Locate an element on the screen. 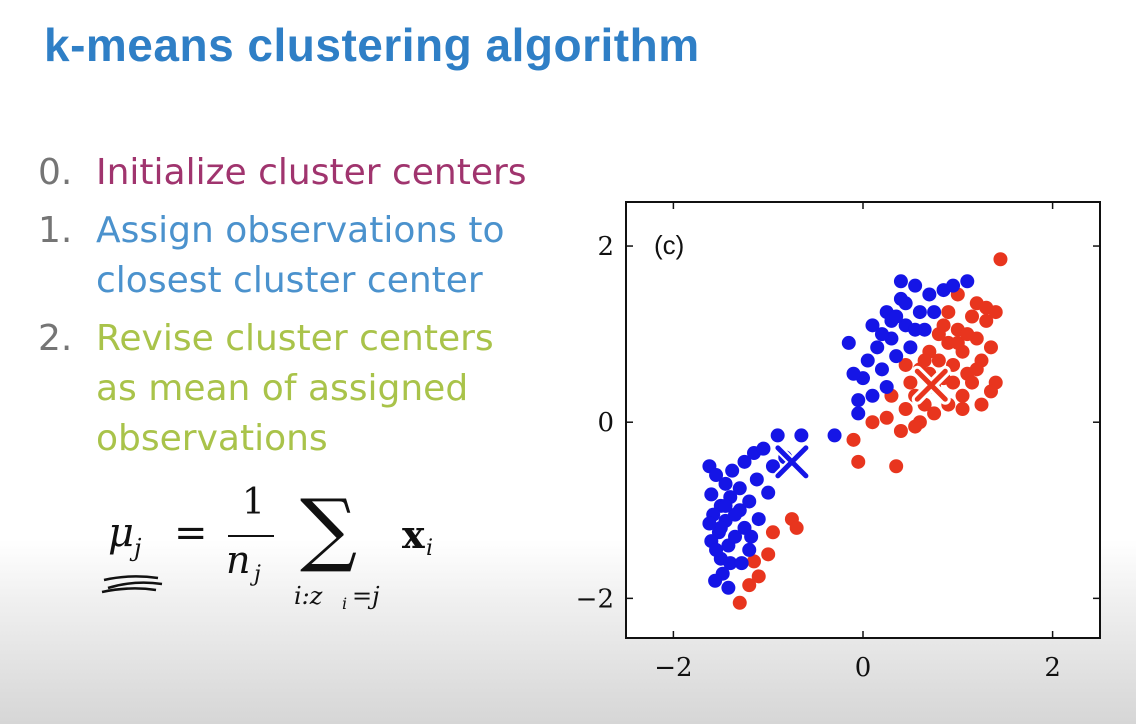  mean-formula: μ j = 1 n j ∑ i:z i =j x i is located at coordinates (290, 548).